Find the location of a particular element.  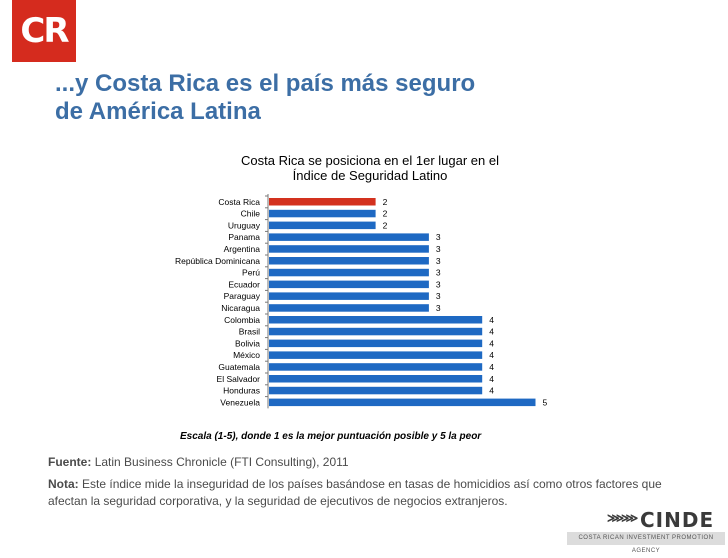

cr-logo: CR is located at coordinates (44, 31).